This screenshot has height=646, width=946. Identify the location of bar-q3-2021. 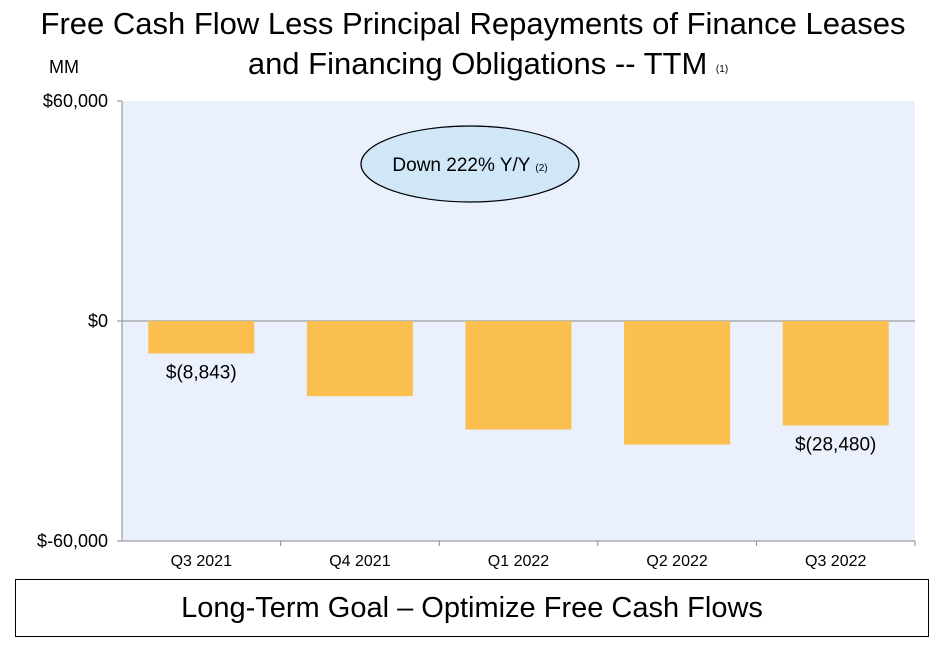
(201, 337).